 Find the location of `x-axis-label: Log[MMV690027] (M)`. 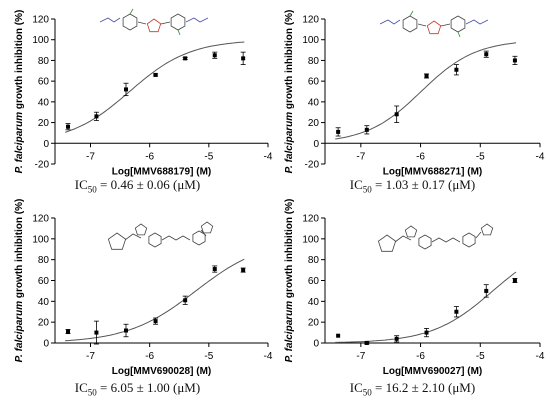

x-axis-label: Log[MMV690027] (M) is located at coordinates (432, 371).